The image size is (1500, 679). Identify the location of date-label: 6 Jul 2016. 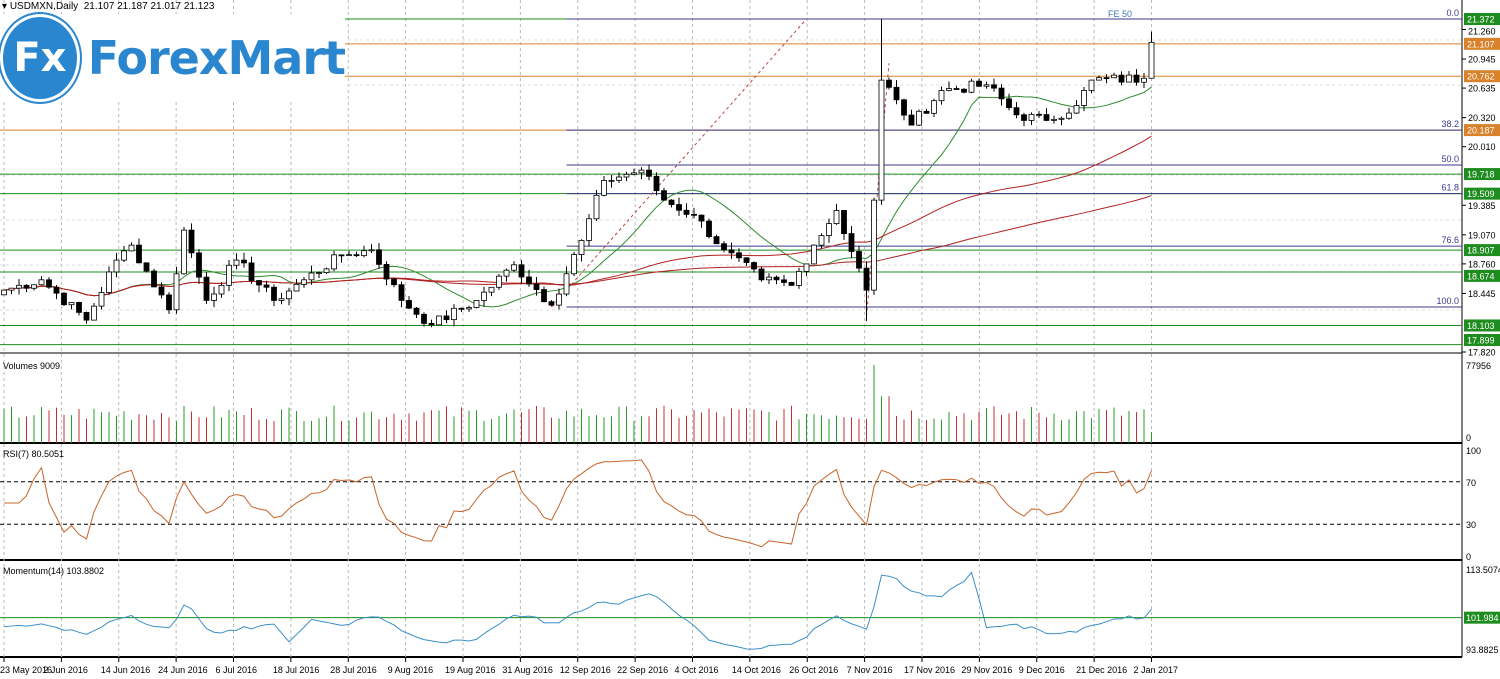
(237, 670).